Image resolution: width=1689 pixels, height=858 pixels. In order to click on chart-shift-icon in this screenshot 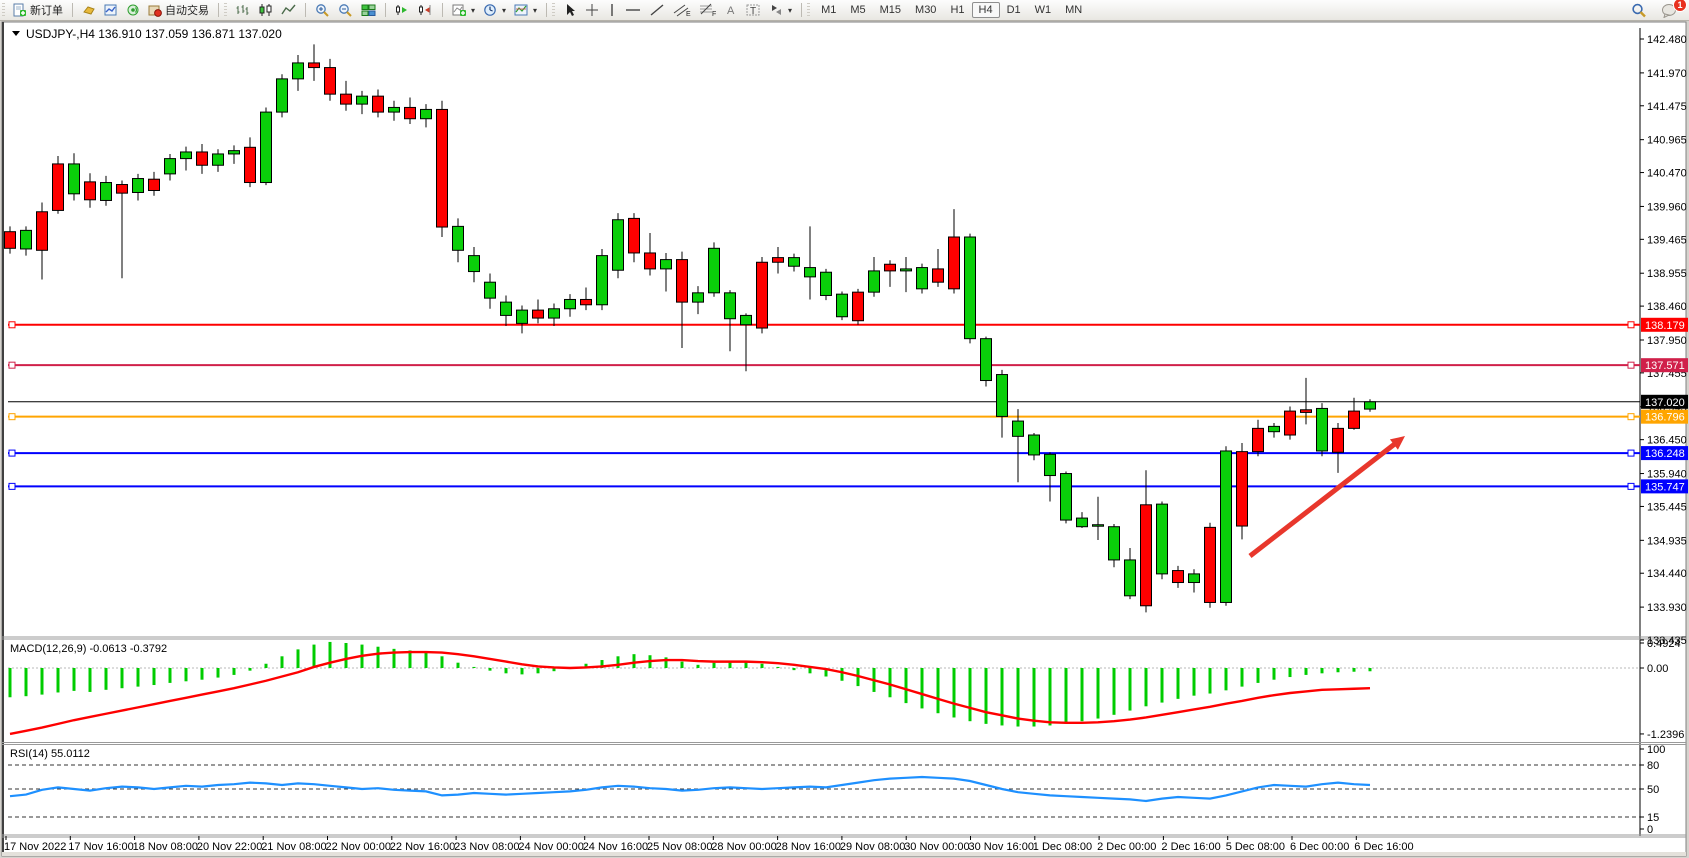, I will do `click(425, 10)`.